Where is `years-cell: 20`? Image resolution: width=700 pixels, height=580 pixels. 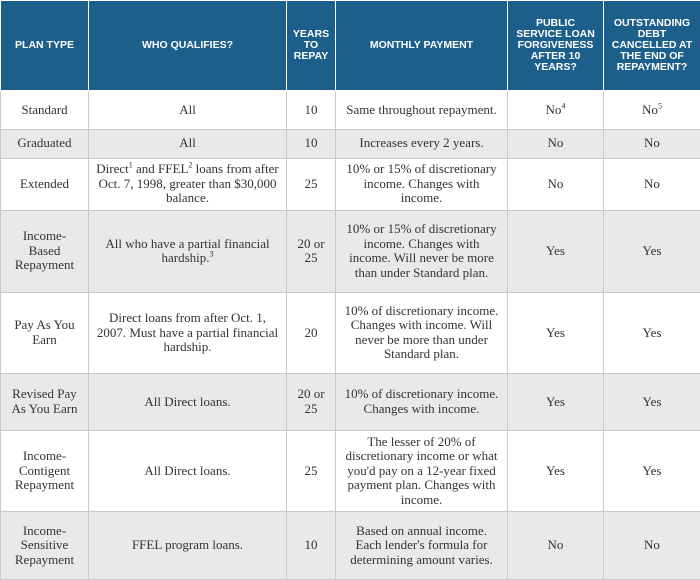 years-cell: 20 is located at coordinates (311, 333).